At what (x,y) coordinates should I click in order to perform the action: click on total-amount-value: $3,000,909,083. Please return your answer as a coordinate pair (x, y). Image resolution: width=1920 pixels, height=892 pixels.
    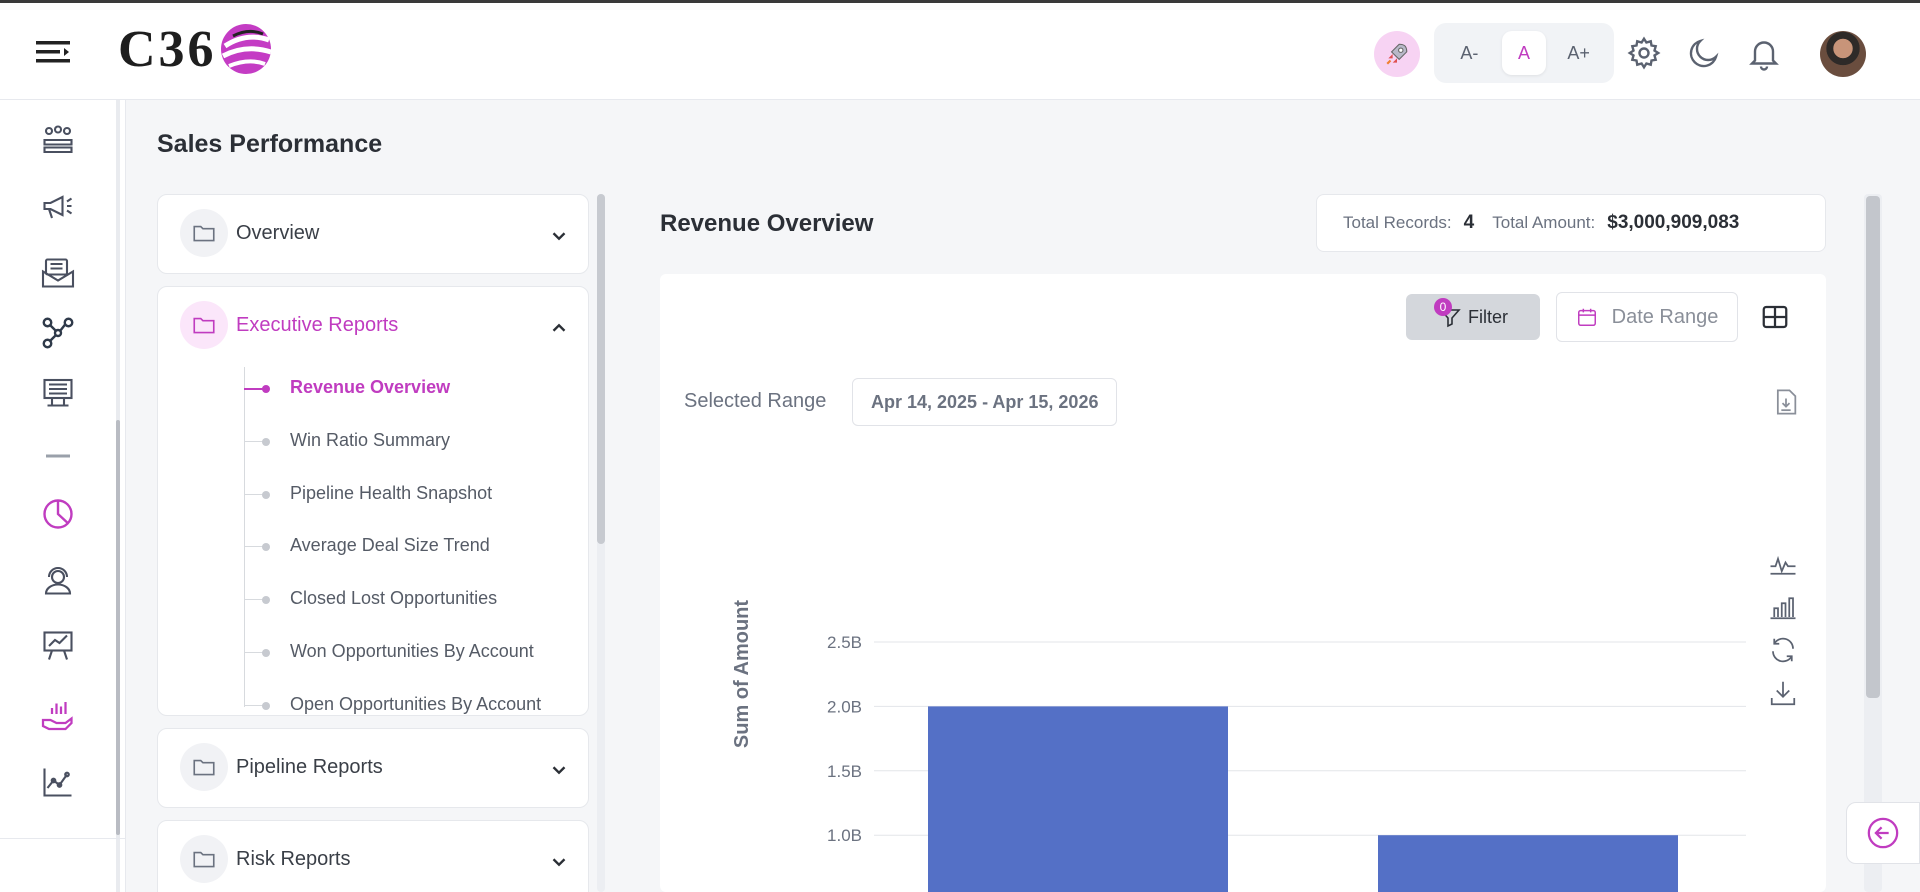
    Looking at the image, I should click on (1673, 222).